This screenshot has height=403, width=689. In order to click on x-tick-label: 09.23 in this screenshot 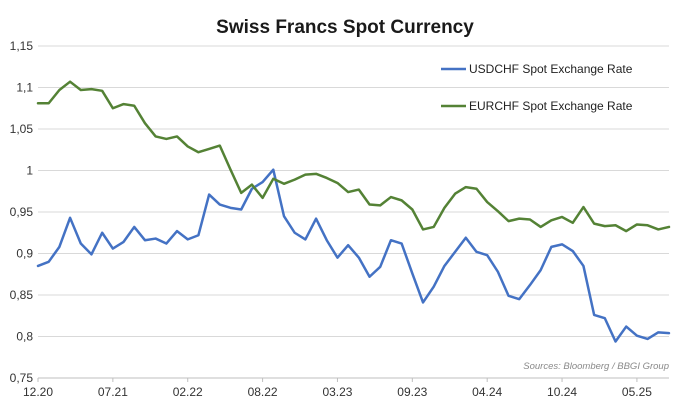, I will do `click(412, 392)`.